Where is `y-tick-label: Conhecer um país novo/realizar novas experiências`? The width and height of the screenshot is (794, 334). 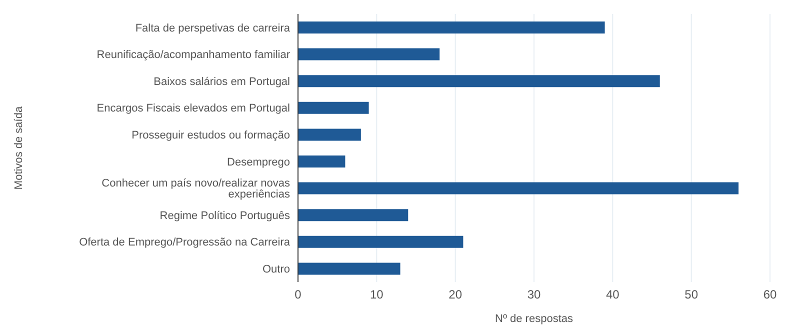
y-tick-label: Conhecer um país novo/realizar novas experiências is located at coordinates (196, 189).